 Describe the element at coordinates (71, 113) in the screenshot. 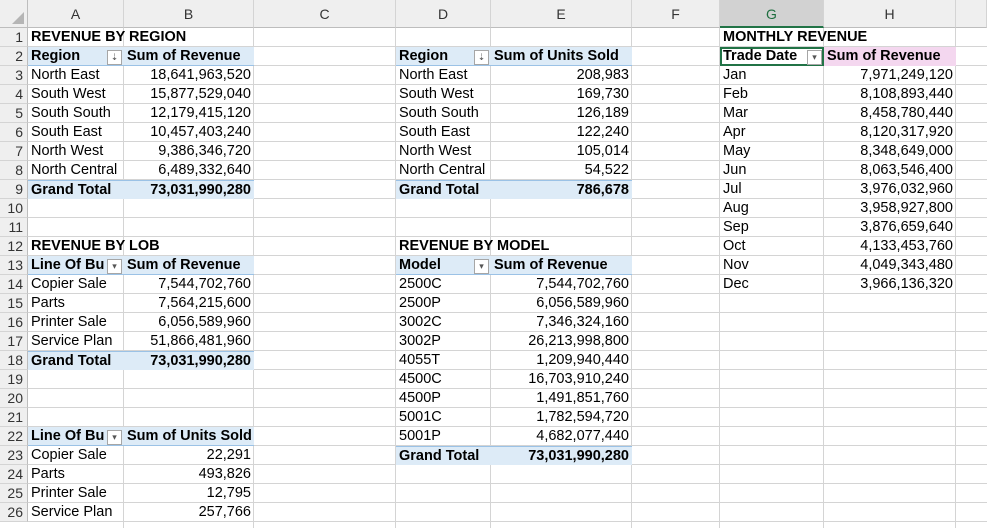

I see `pivot-row-label: South South` at that location.